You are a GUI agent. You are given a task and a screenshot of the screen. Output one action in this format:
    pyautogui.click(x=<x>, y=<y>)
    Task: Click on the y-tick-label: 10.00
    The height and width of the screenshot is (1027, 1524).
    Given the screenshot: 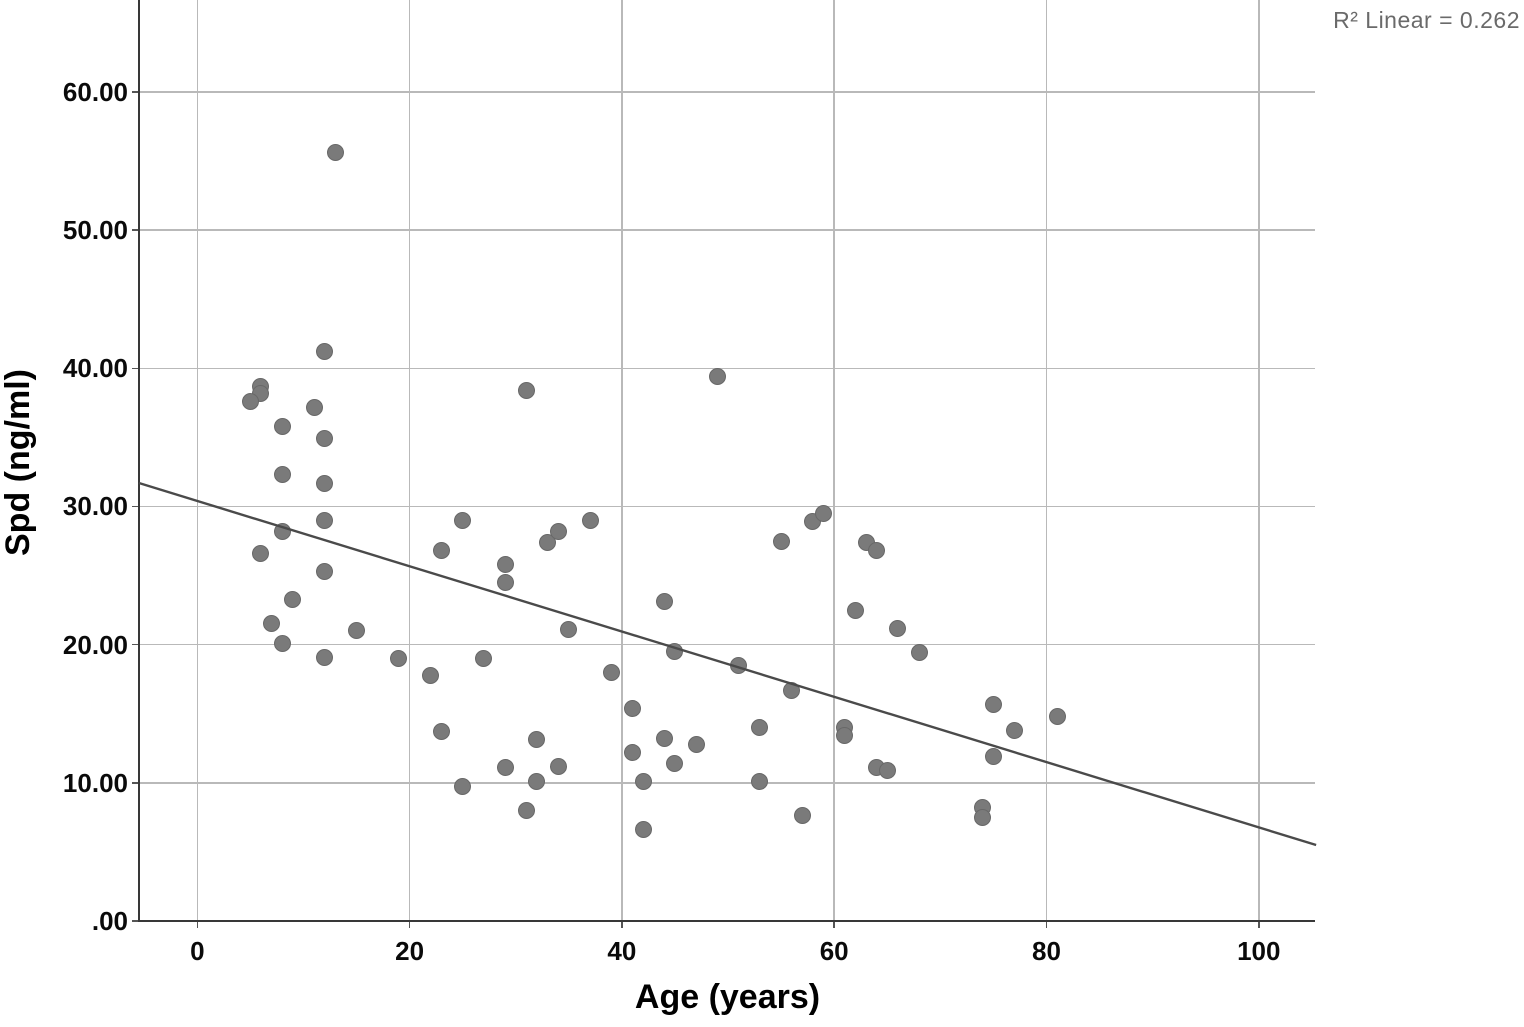 What is the action you would take?
    pyautogui.click(x=95, y=782)
    